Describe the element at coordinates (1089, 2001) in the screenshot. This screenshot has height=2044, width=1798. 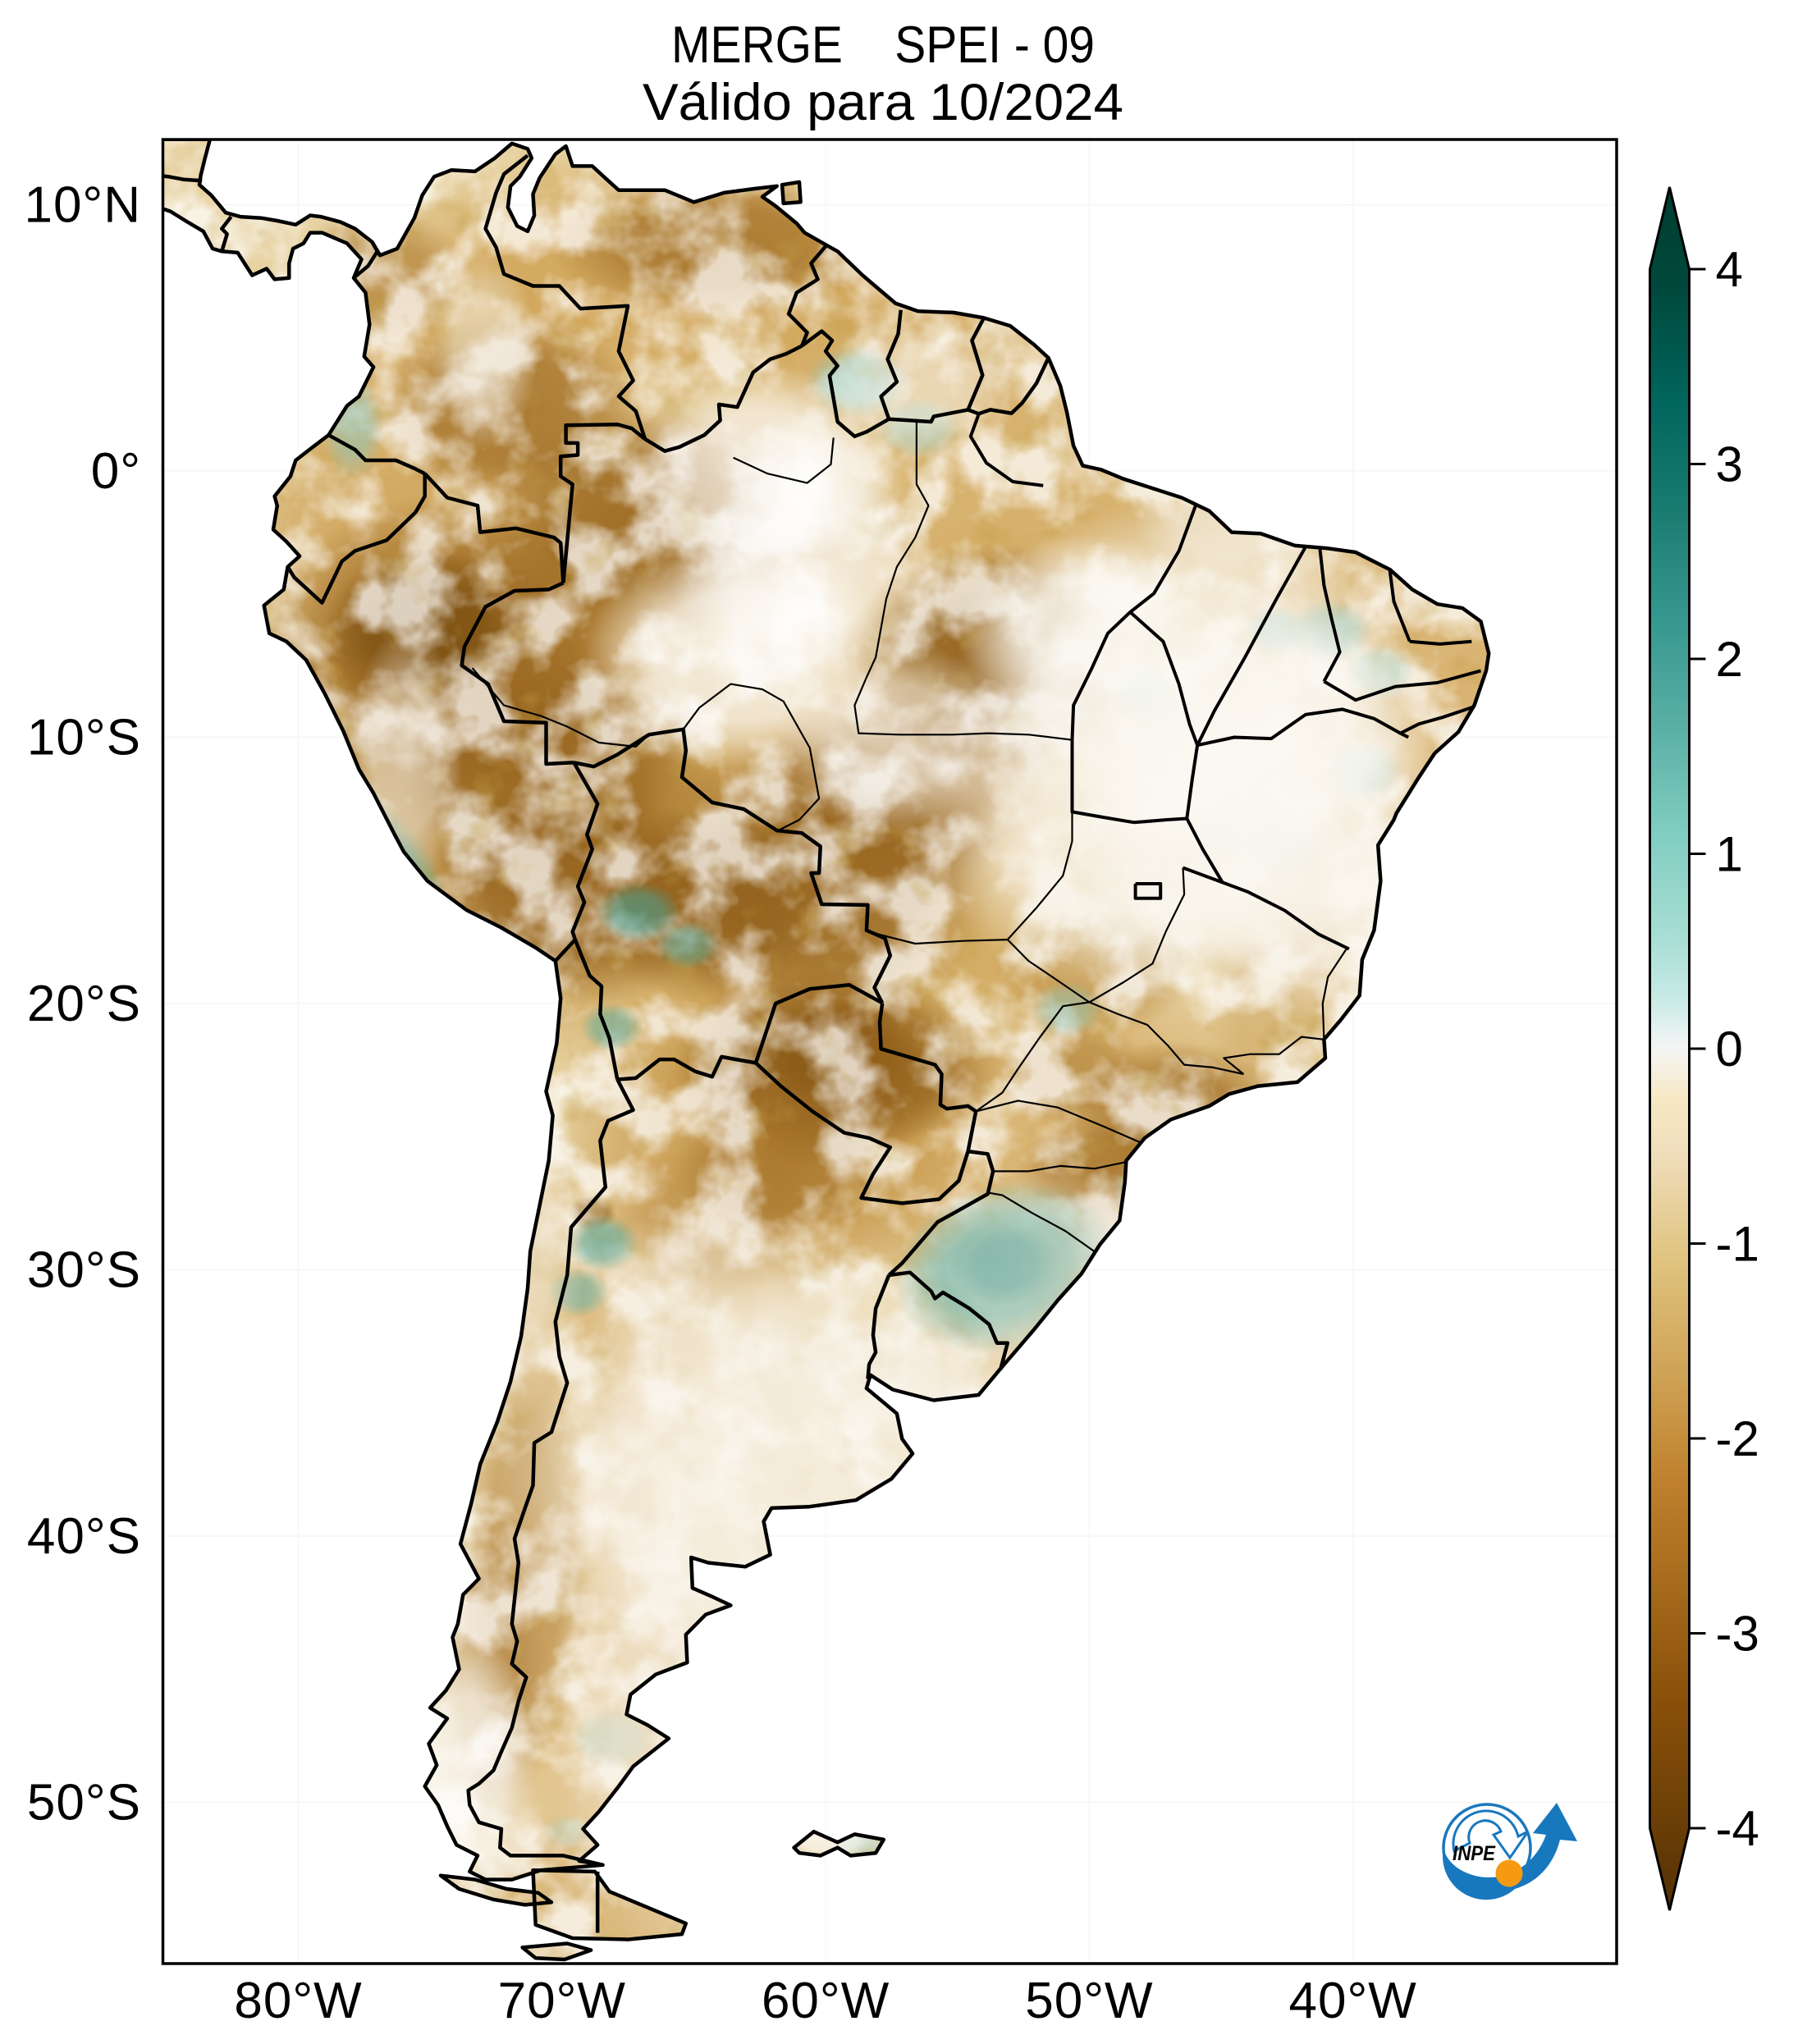
I see `svg-text: 50°W` at that location.